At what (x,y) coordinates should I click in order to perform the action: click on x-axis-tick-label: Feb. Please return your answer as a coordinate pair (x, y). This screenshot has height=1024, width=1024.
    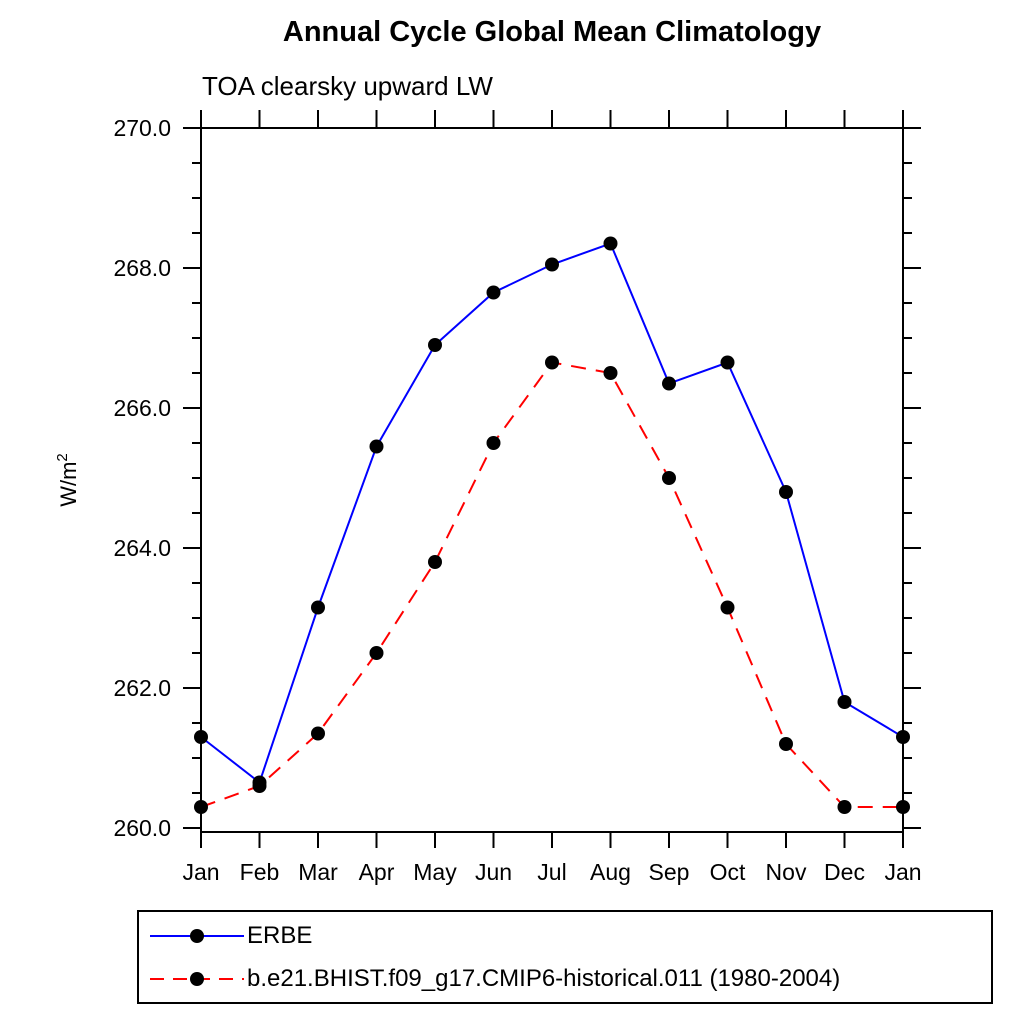
    Looking at the image, I should click on (260, 872).